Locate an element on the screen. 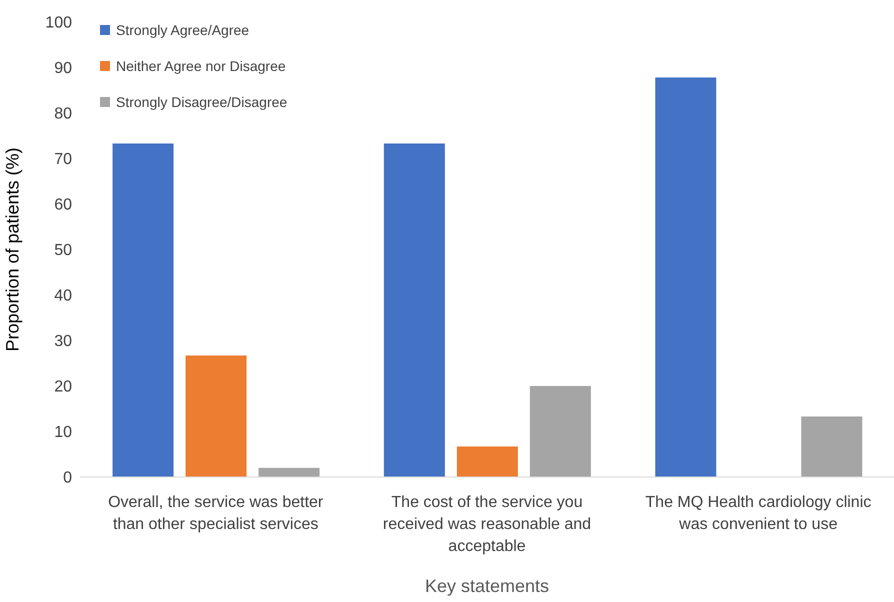 The width and height of the screenshot is (894, 602). y-tick-label: 40 is located at coordinates (63, 296).